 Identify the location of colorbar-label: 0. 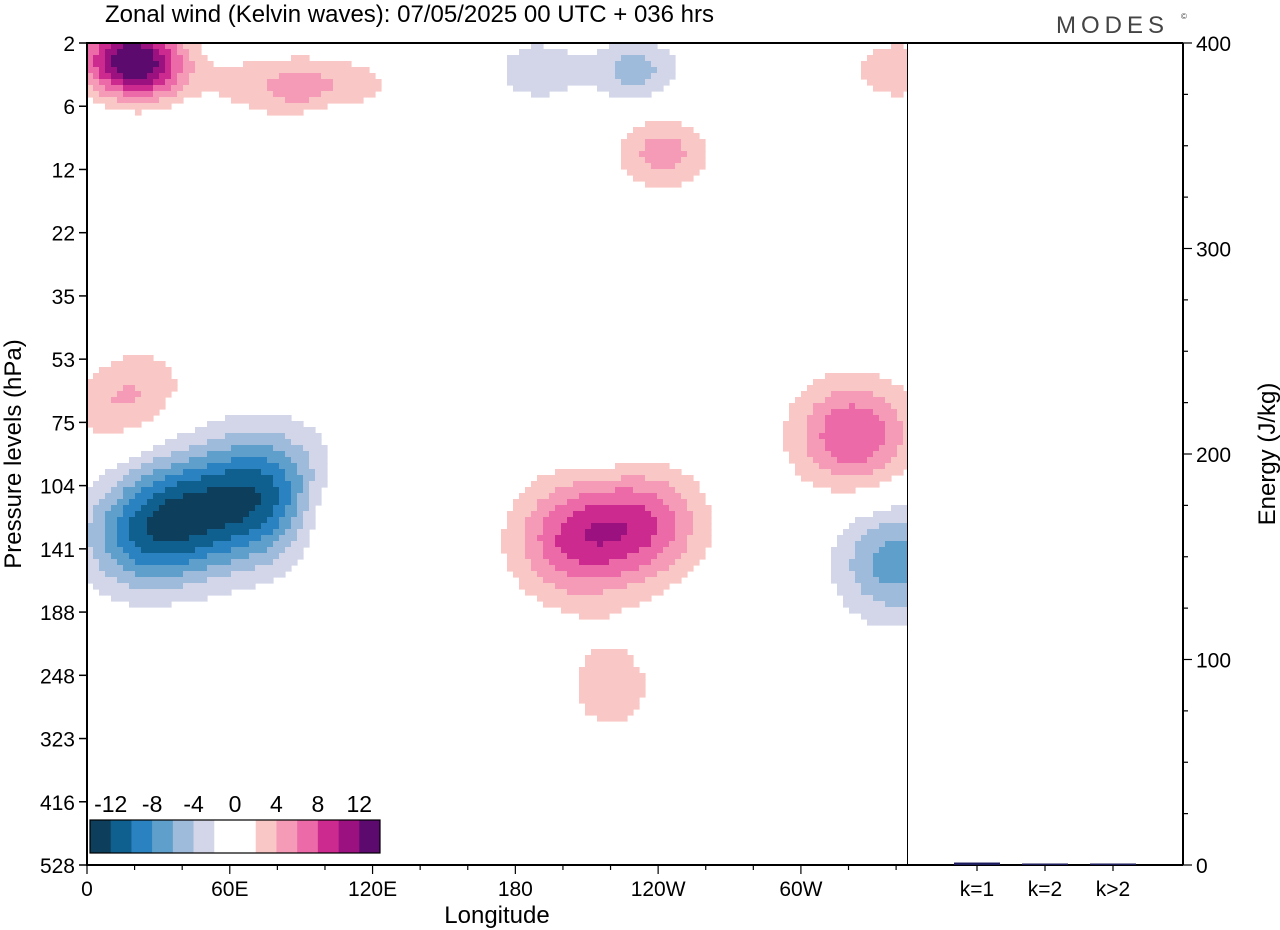
(235, 804).